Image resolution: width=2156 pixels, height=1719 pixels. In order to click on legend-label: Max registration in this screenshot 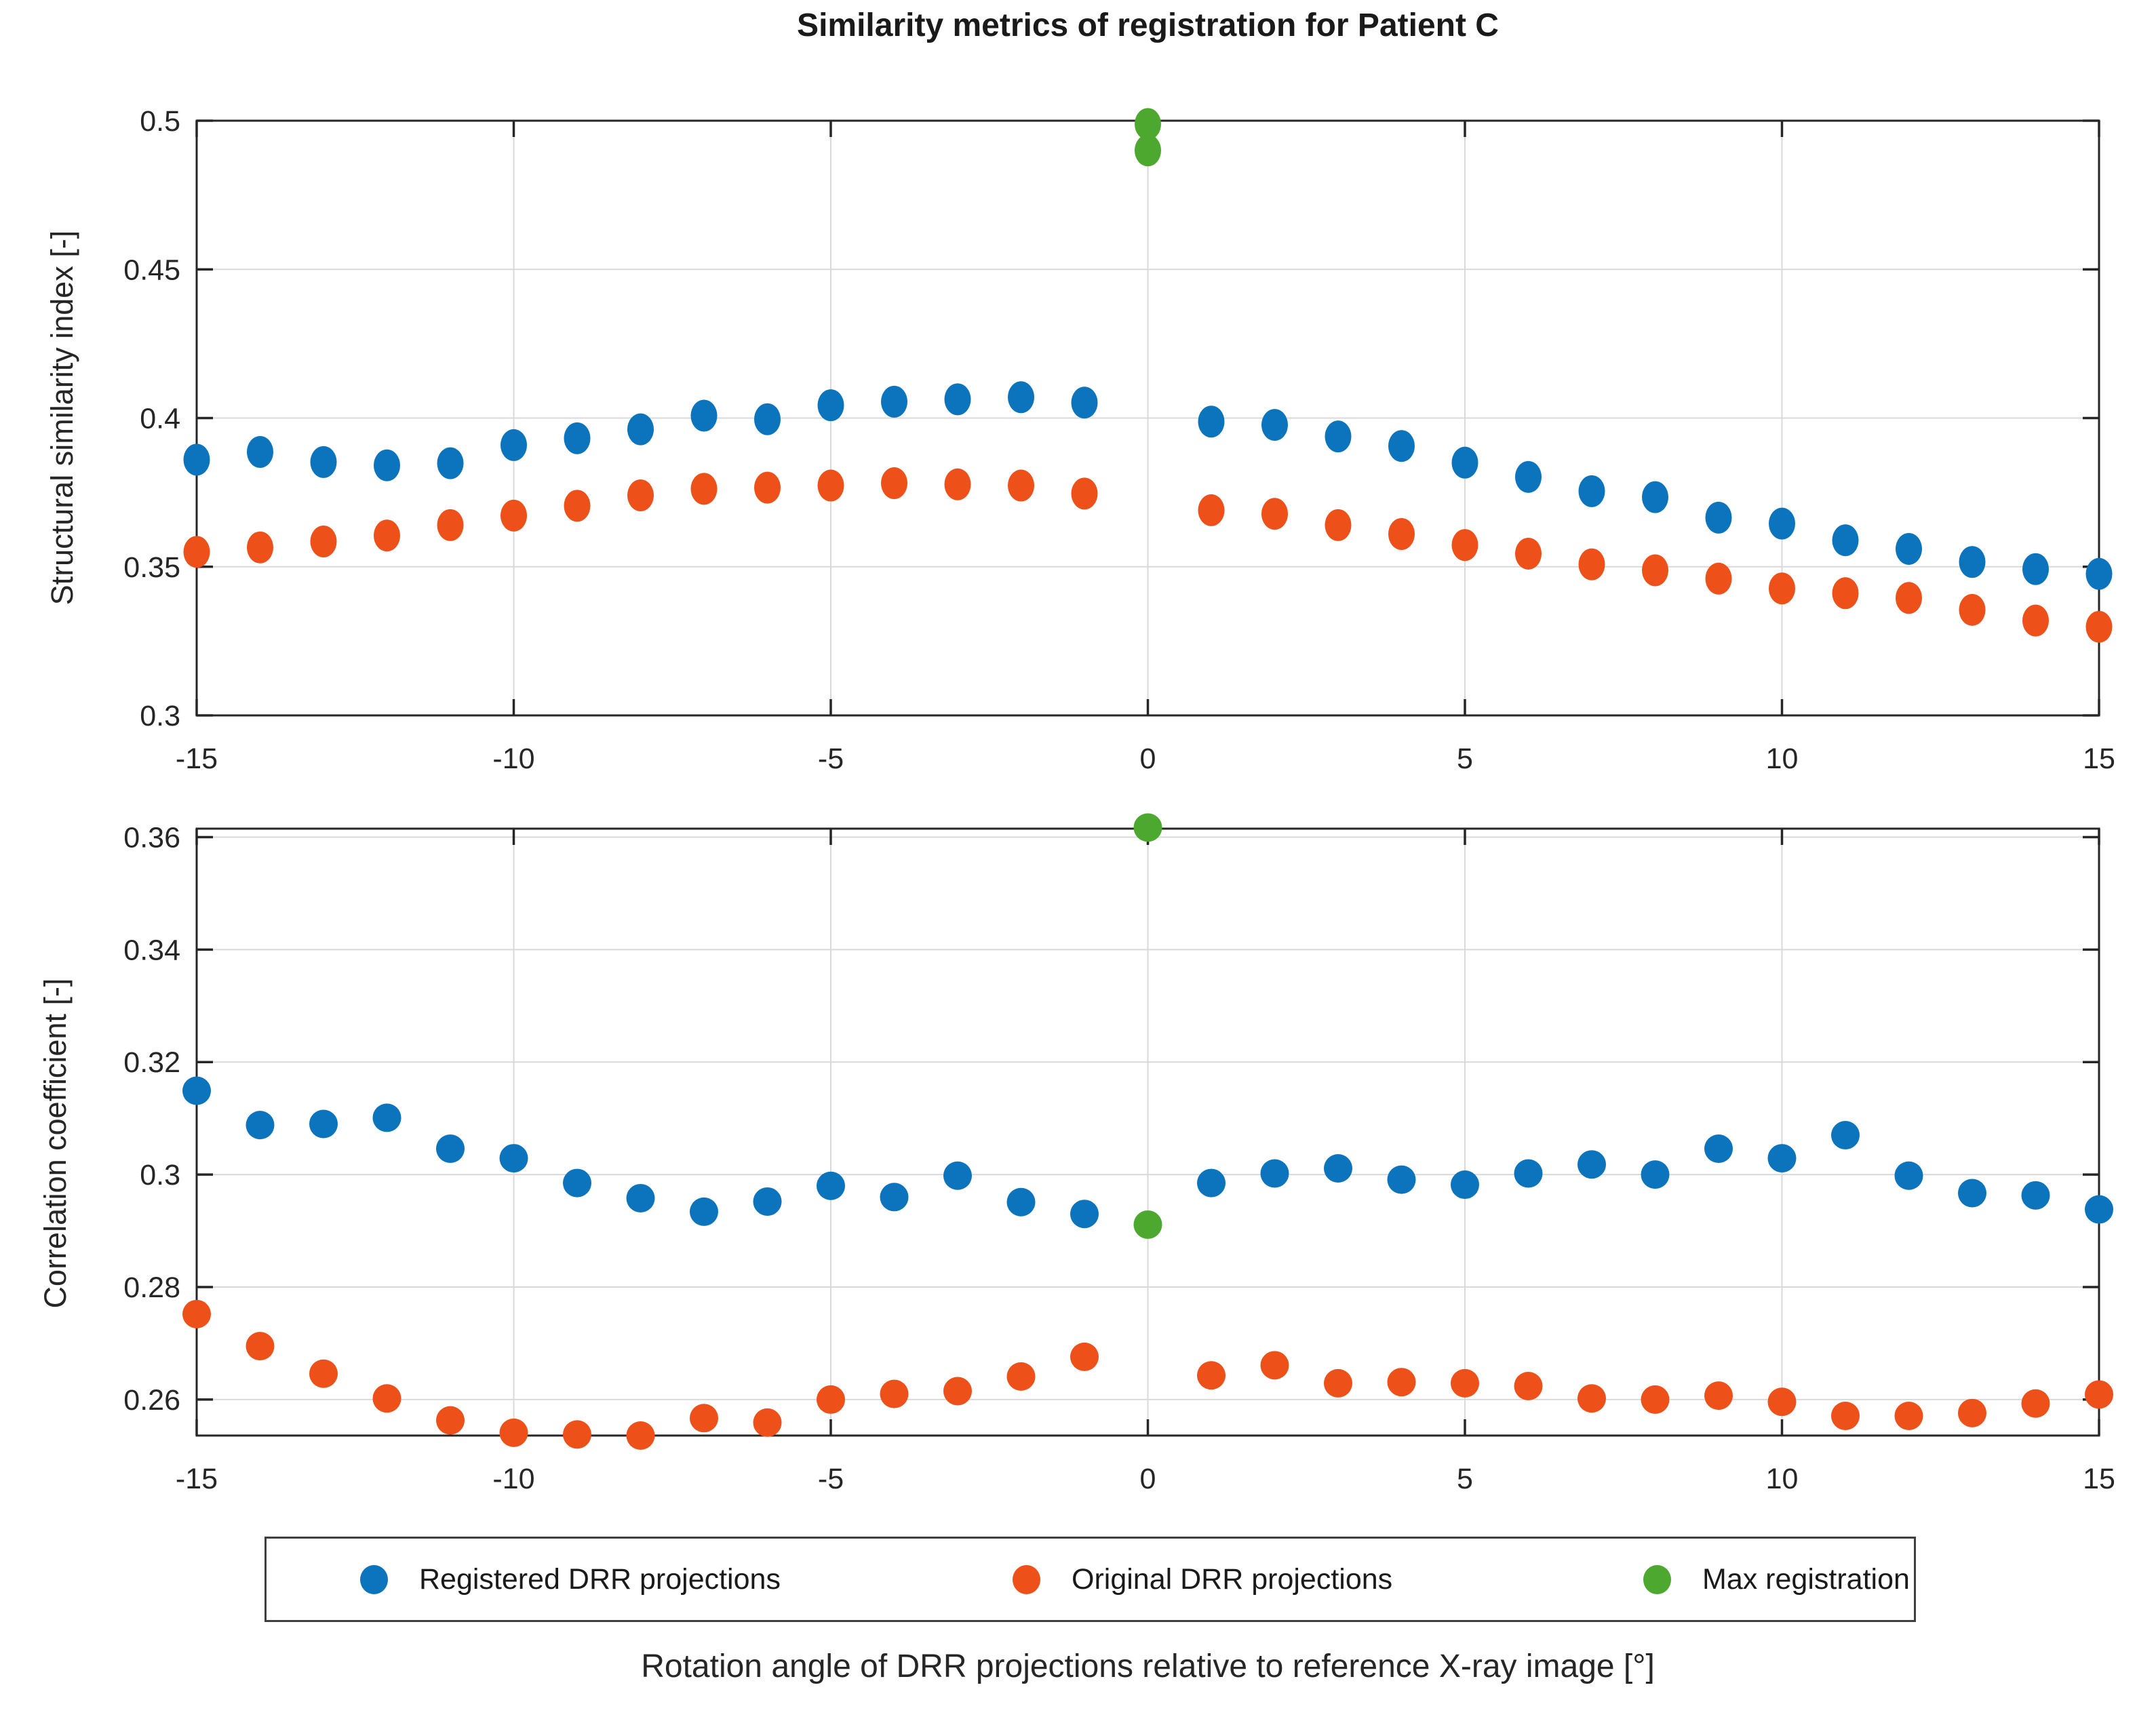, I will do `click(1806, 1579)`.